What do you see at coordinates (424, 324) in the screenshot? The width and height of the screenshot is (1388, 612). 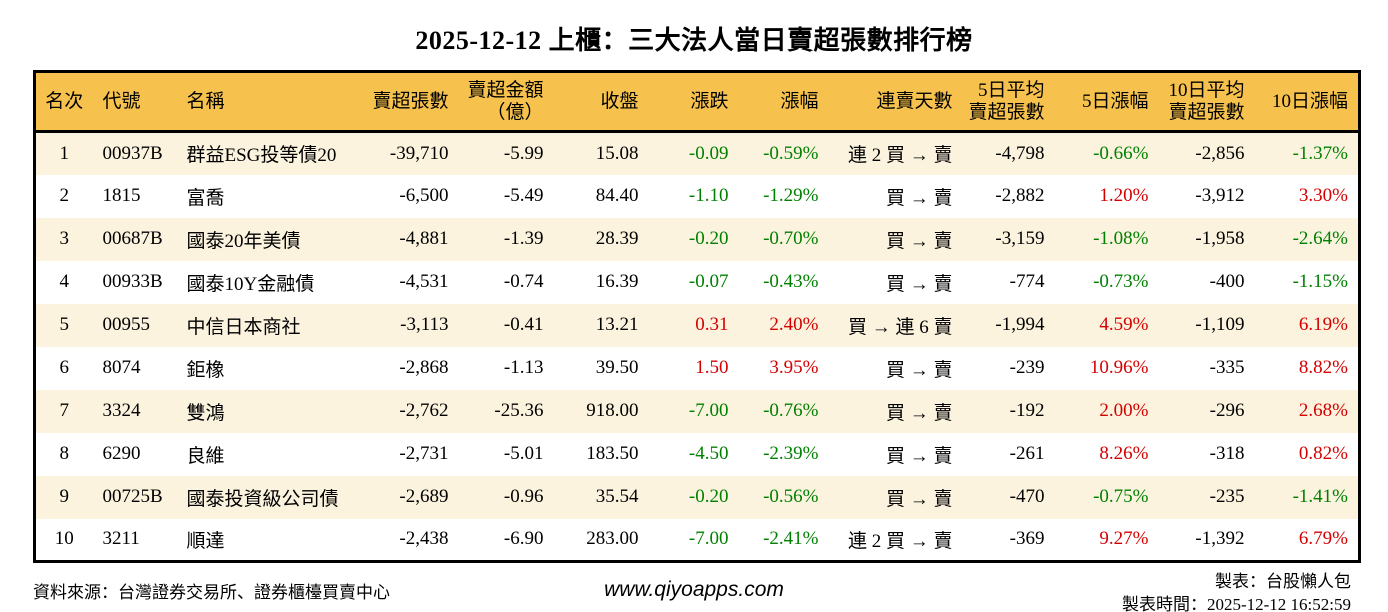 I see `cell-sell_vol: -3,113` at bounding box center [424, 324].